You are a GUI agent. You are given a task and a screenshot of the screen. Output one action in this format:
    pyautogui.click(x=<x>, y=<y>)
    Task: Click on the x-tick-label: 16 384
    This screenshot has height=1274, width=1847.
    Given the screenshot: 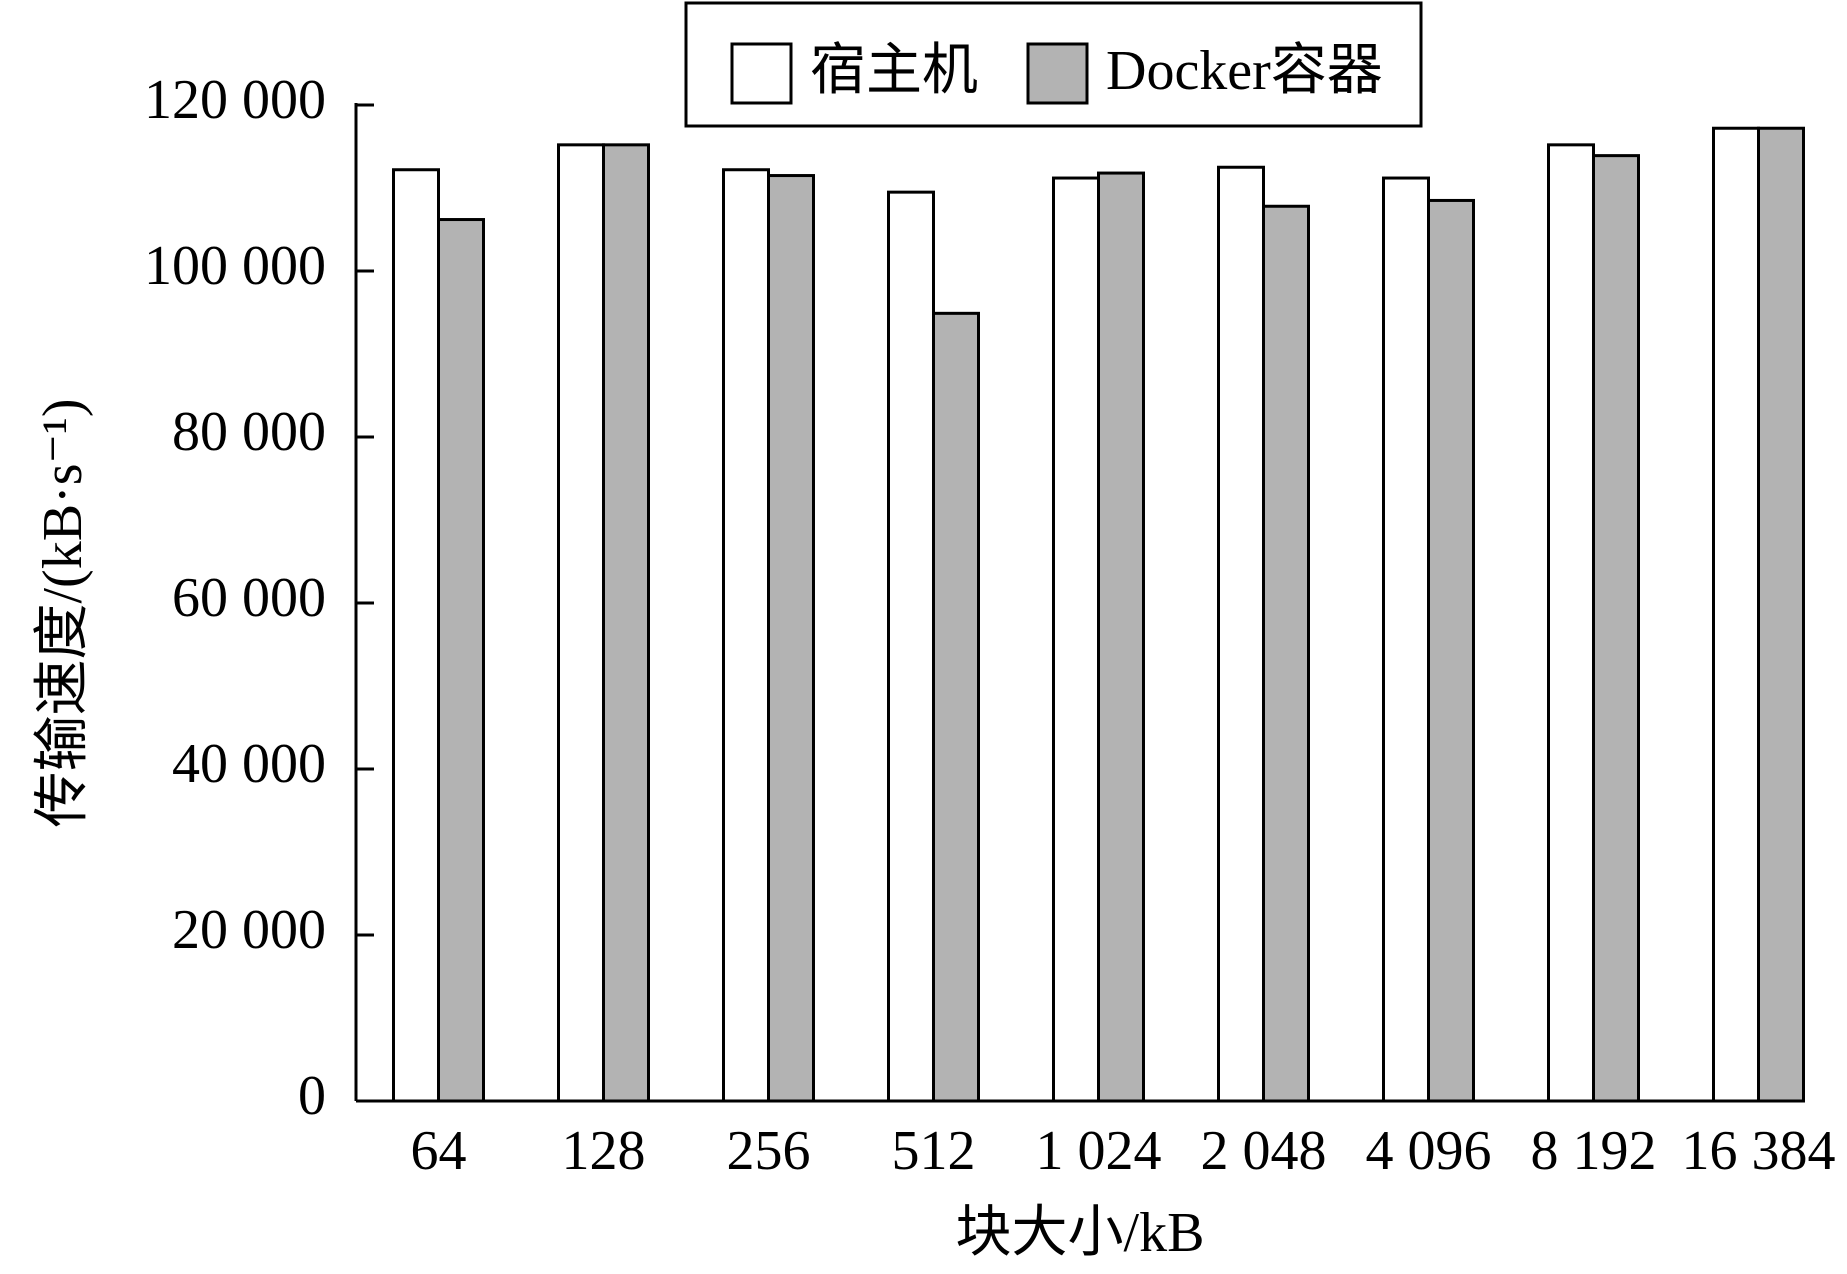 What is the action you would take?
    pyautogui.click(x=1759, y=1151)
    